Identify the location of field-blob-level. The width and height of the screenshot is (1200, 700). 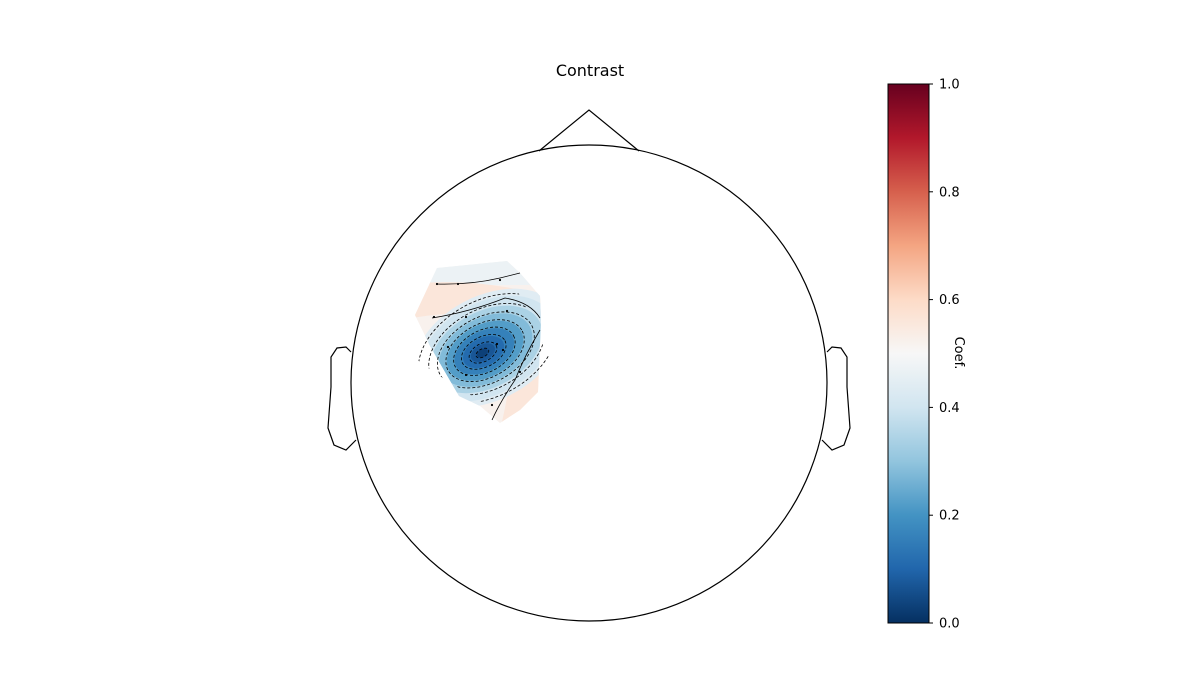
(482, 353).